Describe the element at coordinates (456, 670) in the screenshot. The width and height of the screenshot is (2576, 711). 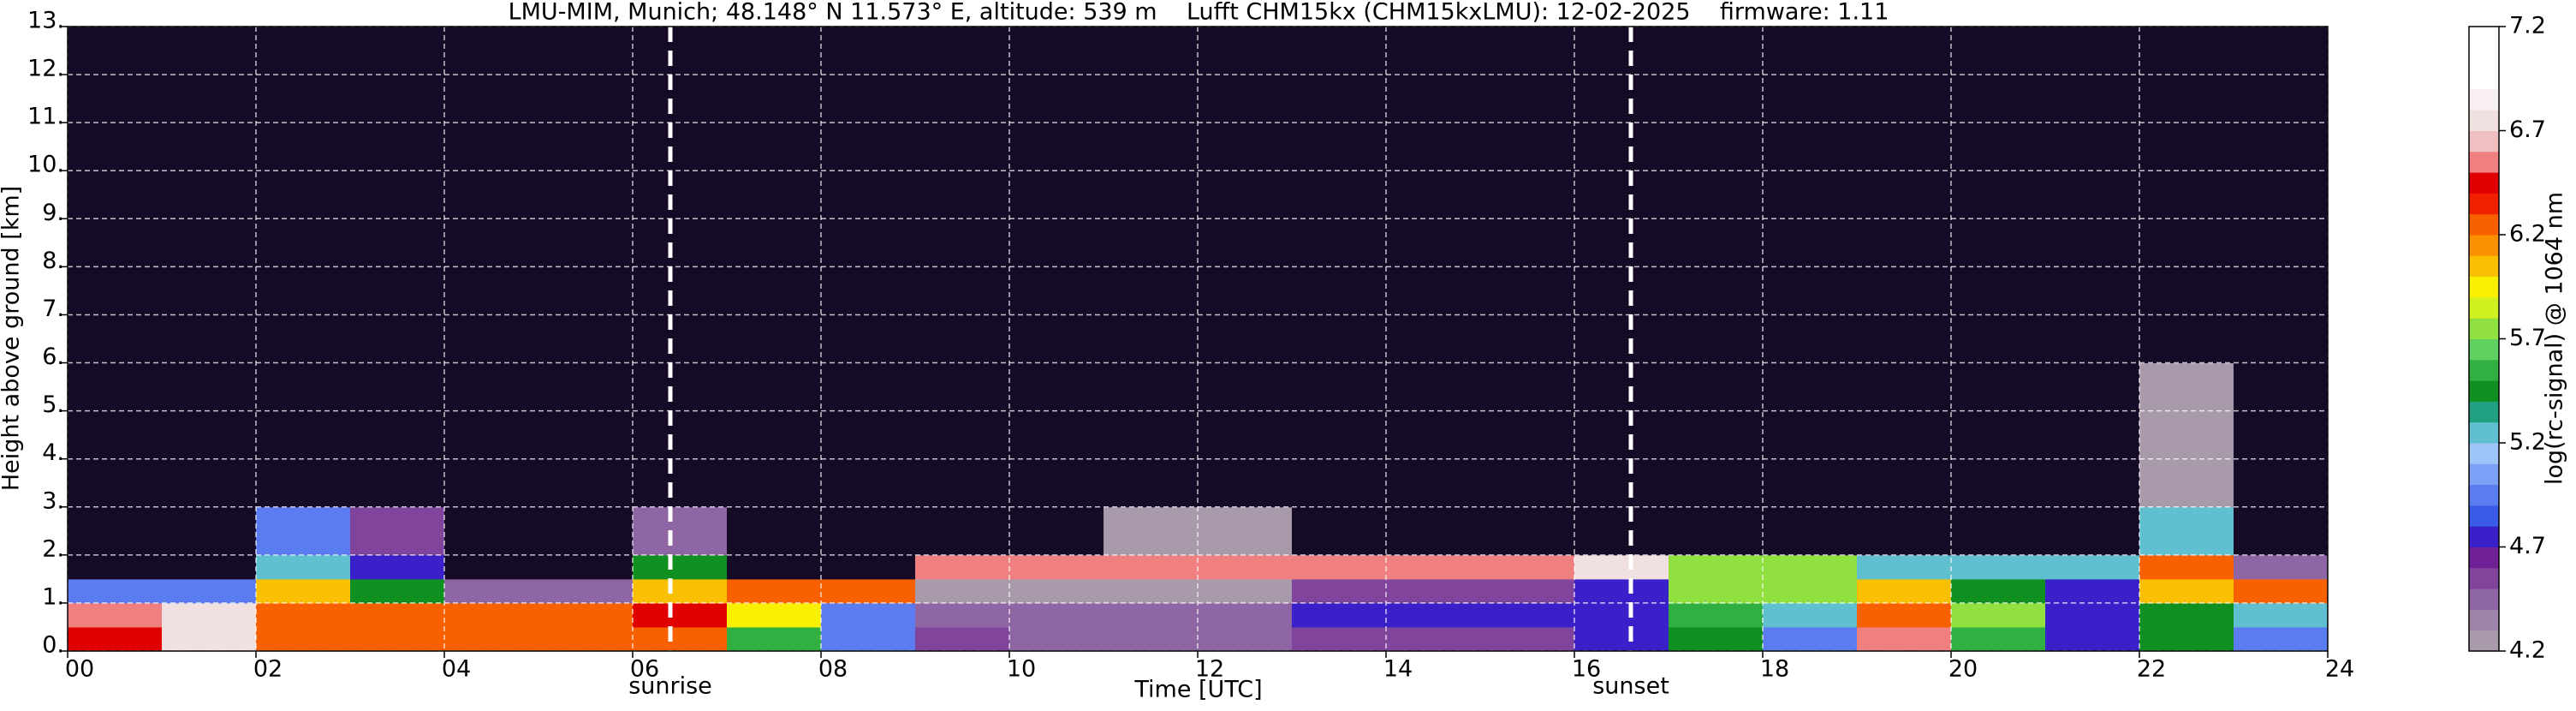
I see `x-tick-label: 04` at that location.